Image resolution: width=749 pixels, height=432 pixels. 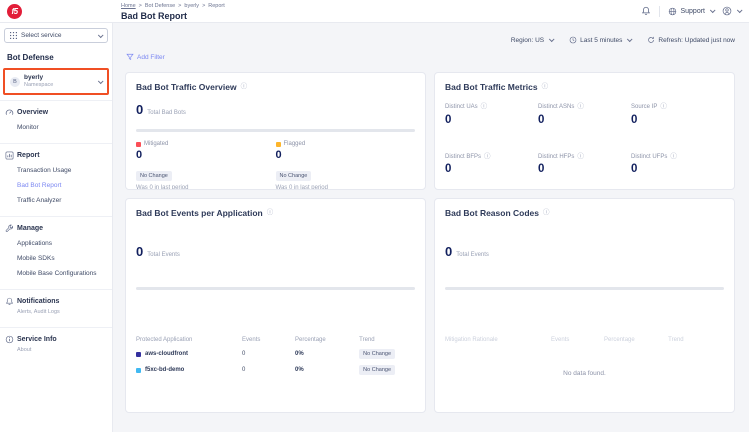 What do you see at coordinates (39, 200) in the screenshot?
I see `sidebar-item-traffic-analyzer: Traffic Analyzer` at bounding box center [39, 200].